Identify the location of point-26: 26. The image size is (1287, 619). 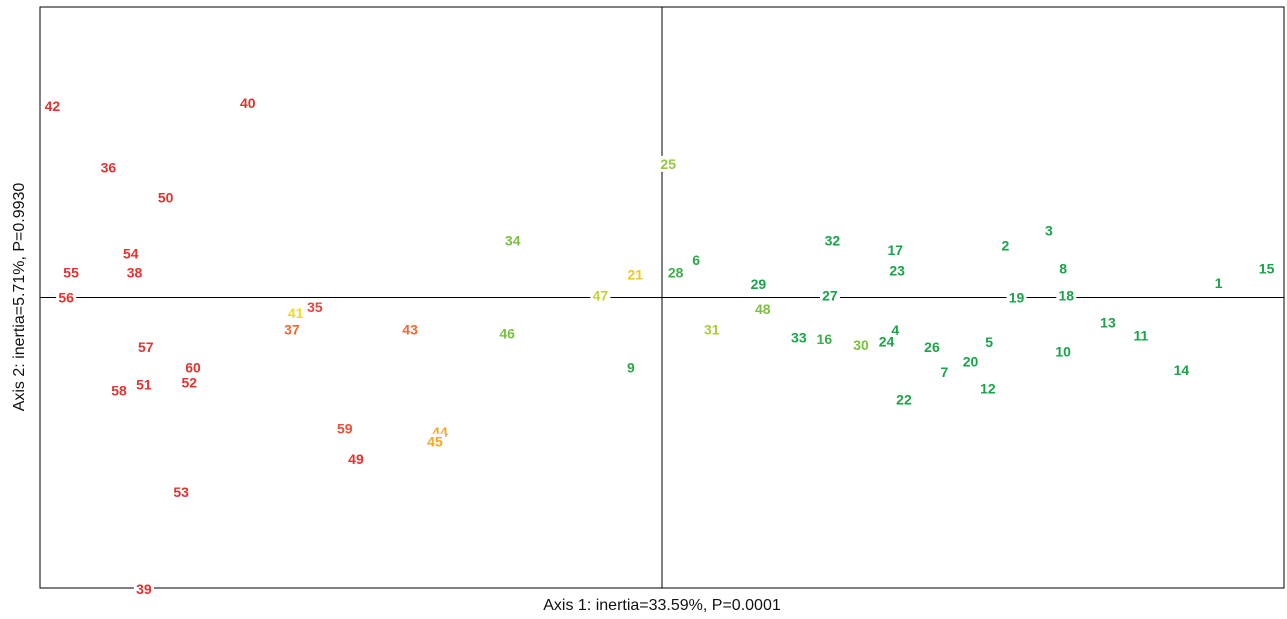
(932, 347).